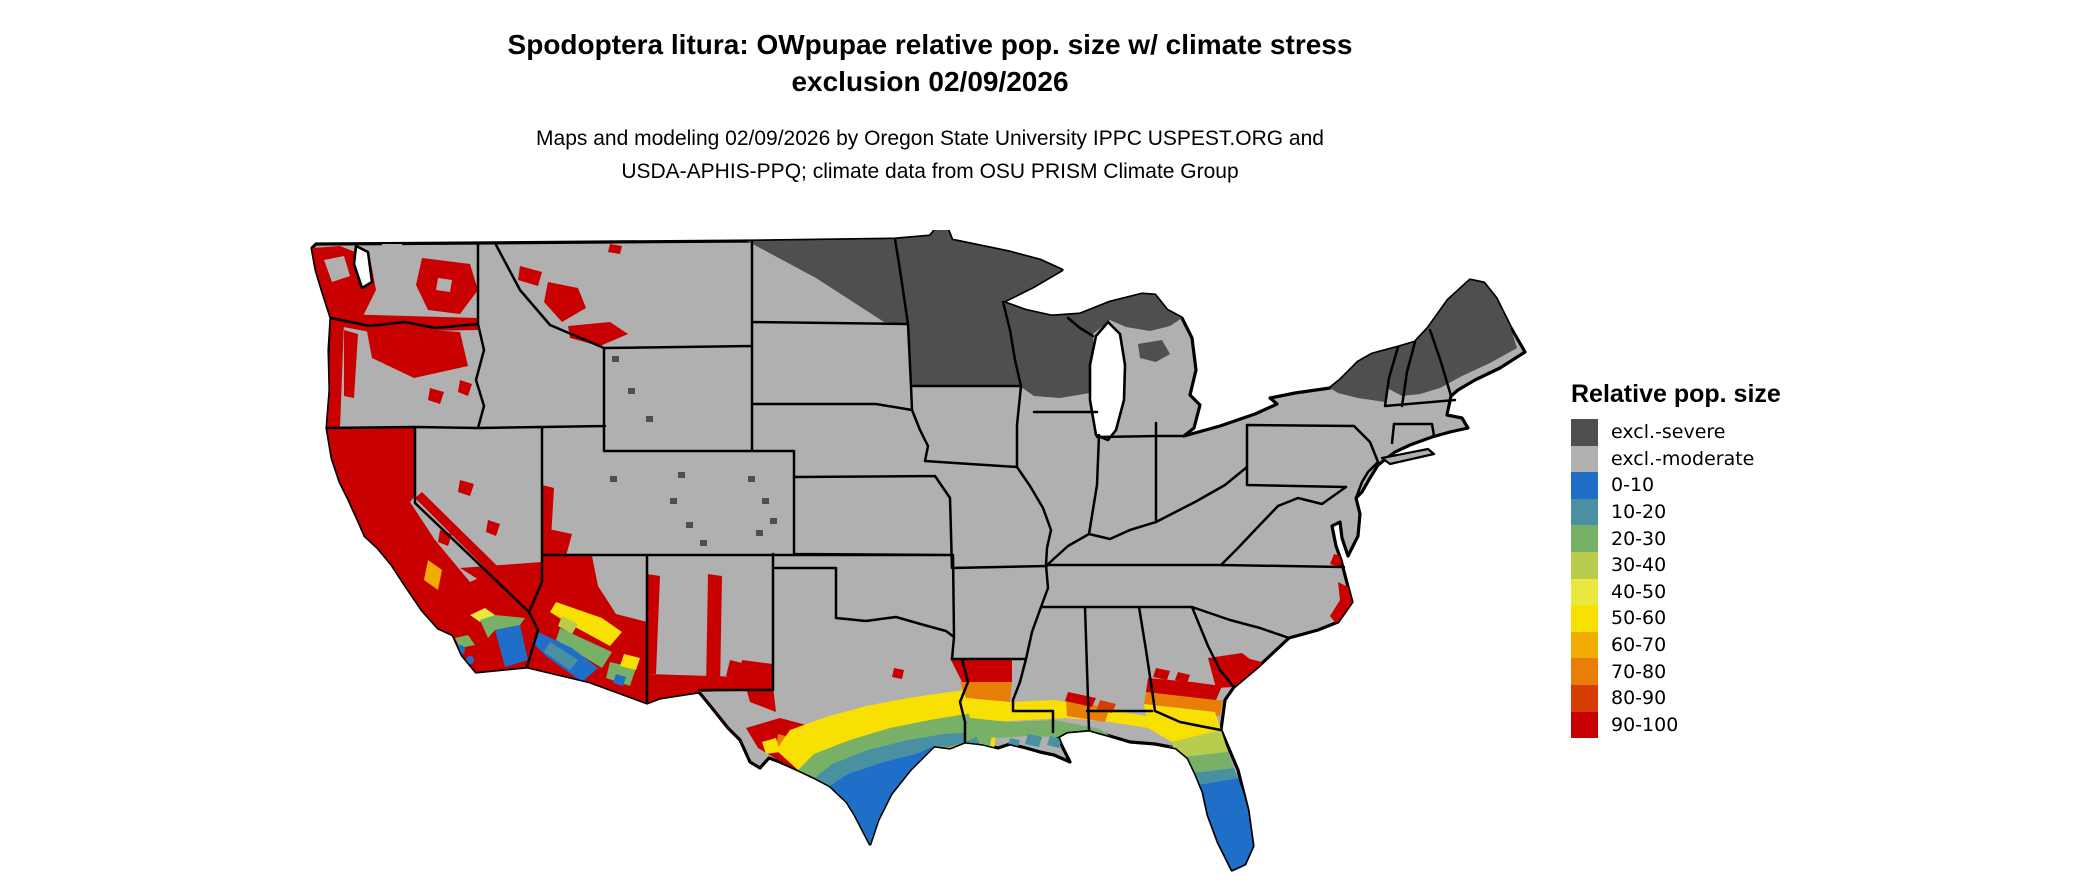 The height and width of the screenshot is (892, 2100). I want to click on legend-item: 60-70, so click(1676, 645).